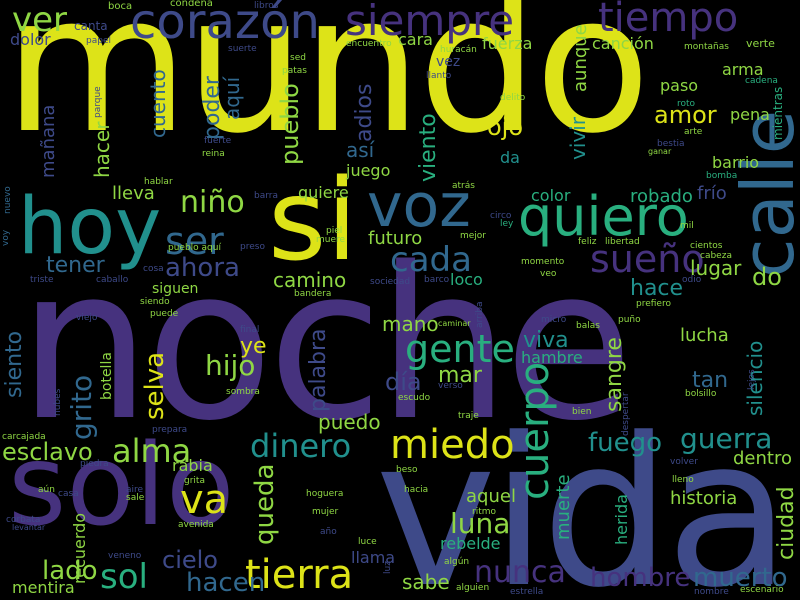 The image size is (800, 600). What do you see at coordinates (554, 320) in the screenshot?
I see `word-micro: micro` at bounding box center [554, 320].